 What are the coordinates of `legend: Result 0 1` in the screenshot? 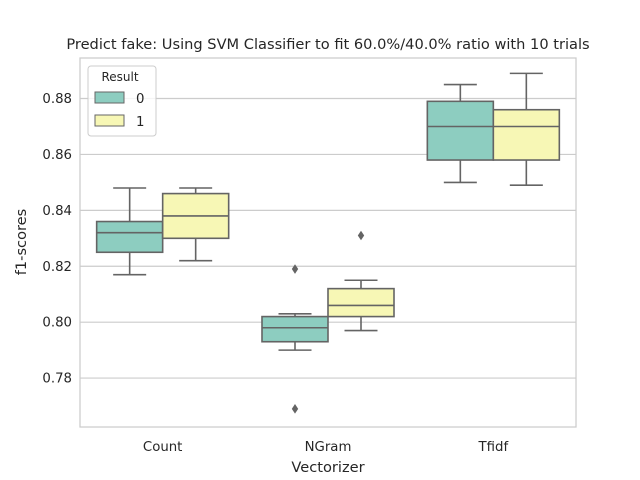 It's located at (122, 101).